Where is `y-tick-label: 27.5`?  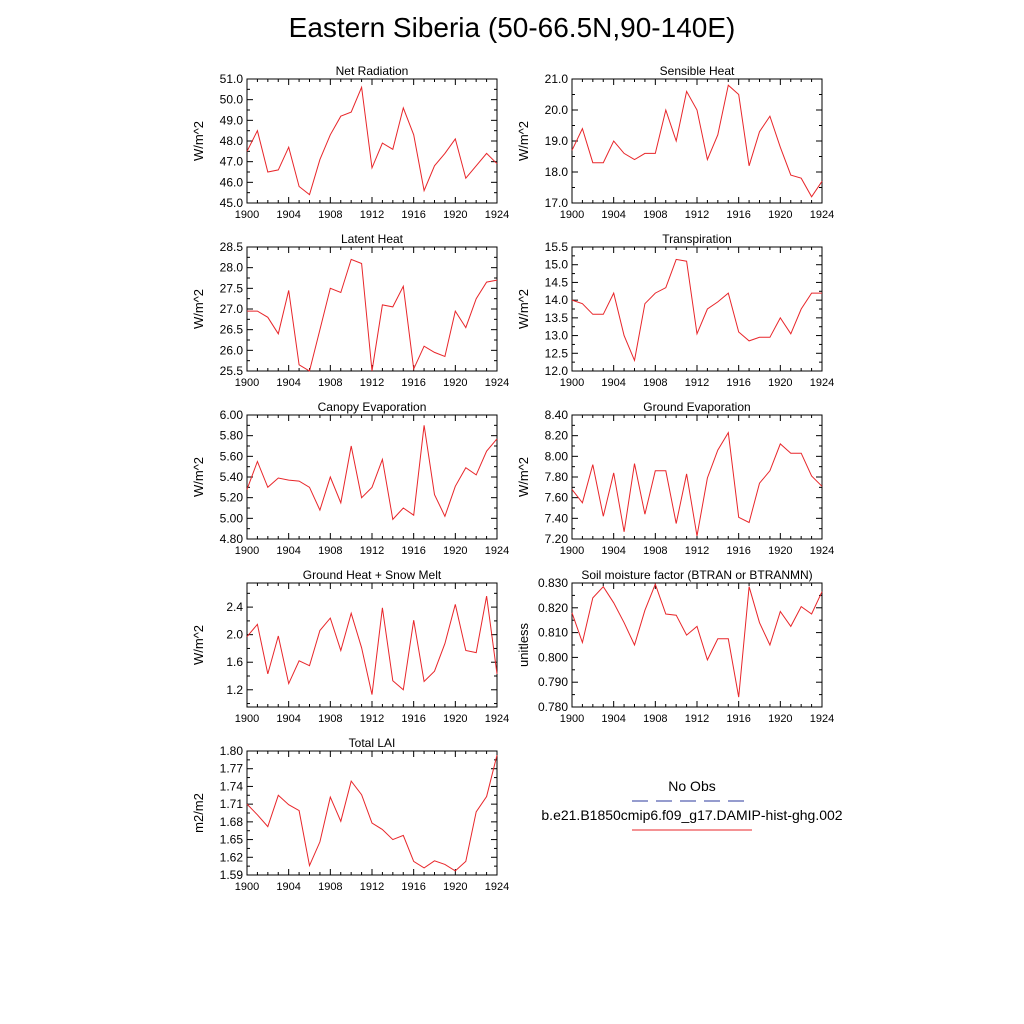
y-tick-label: 27.5 is located at coordinates (232, 288).